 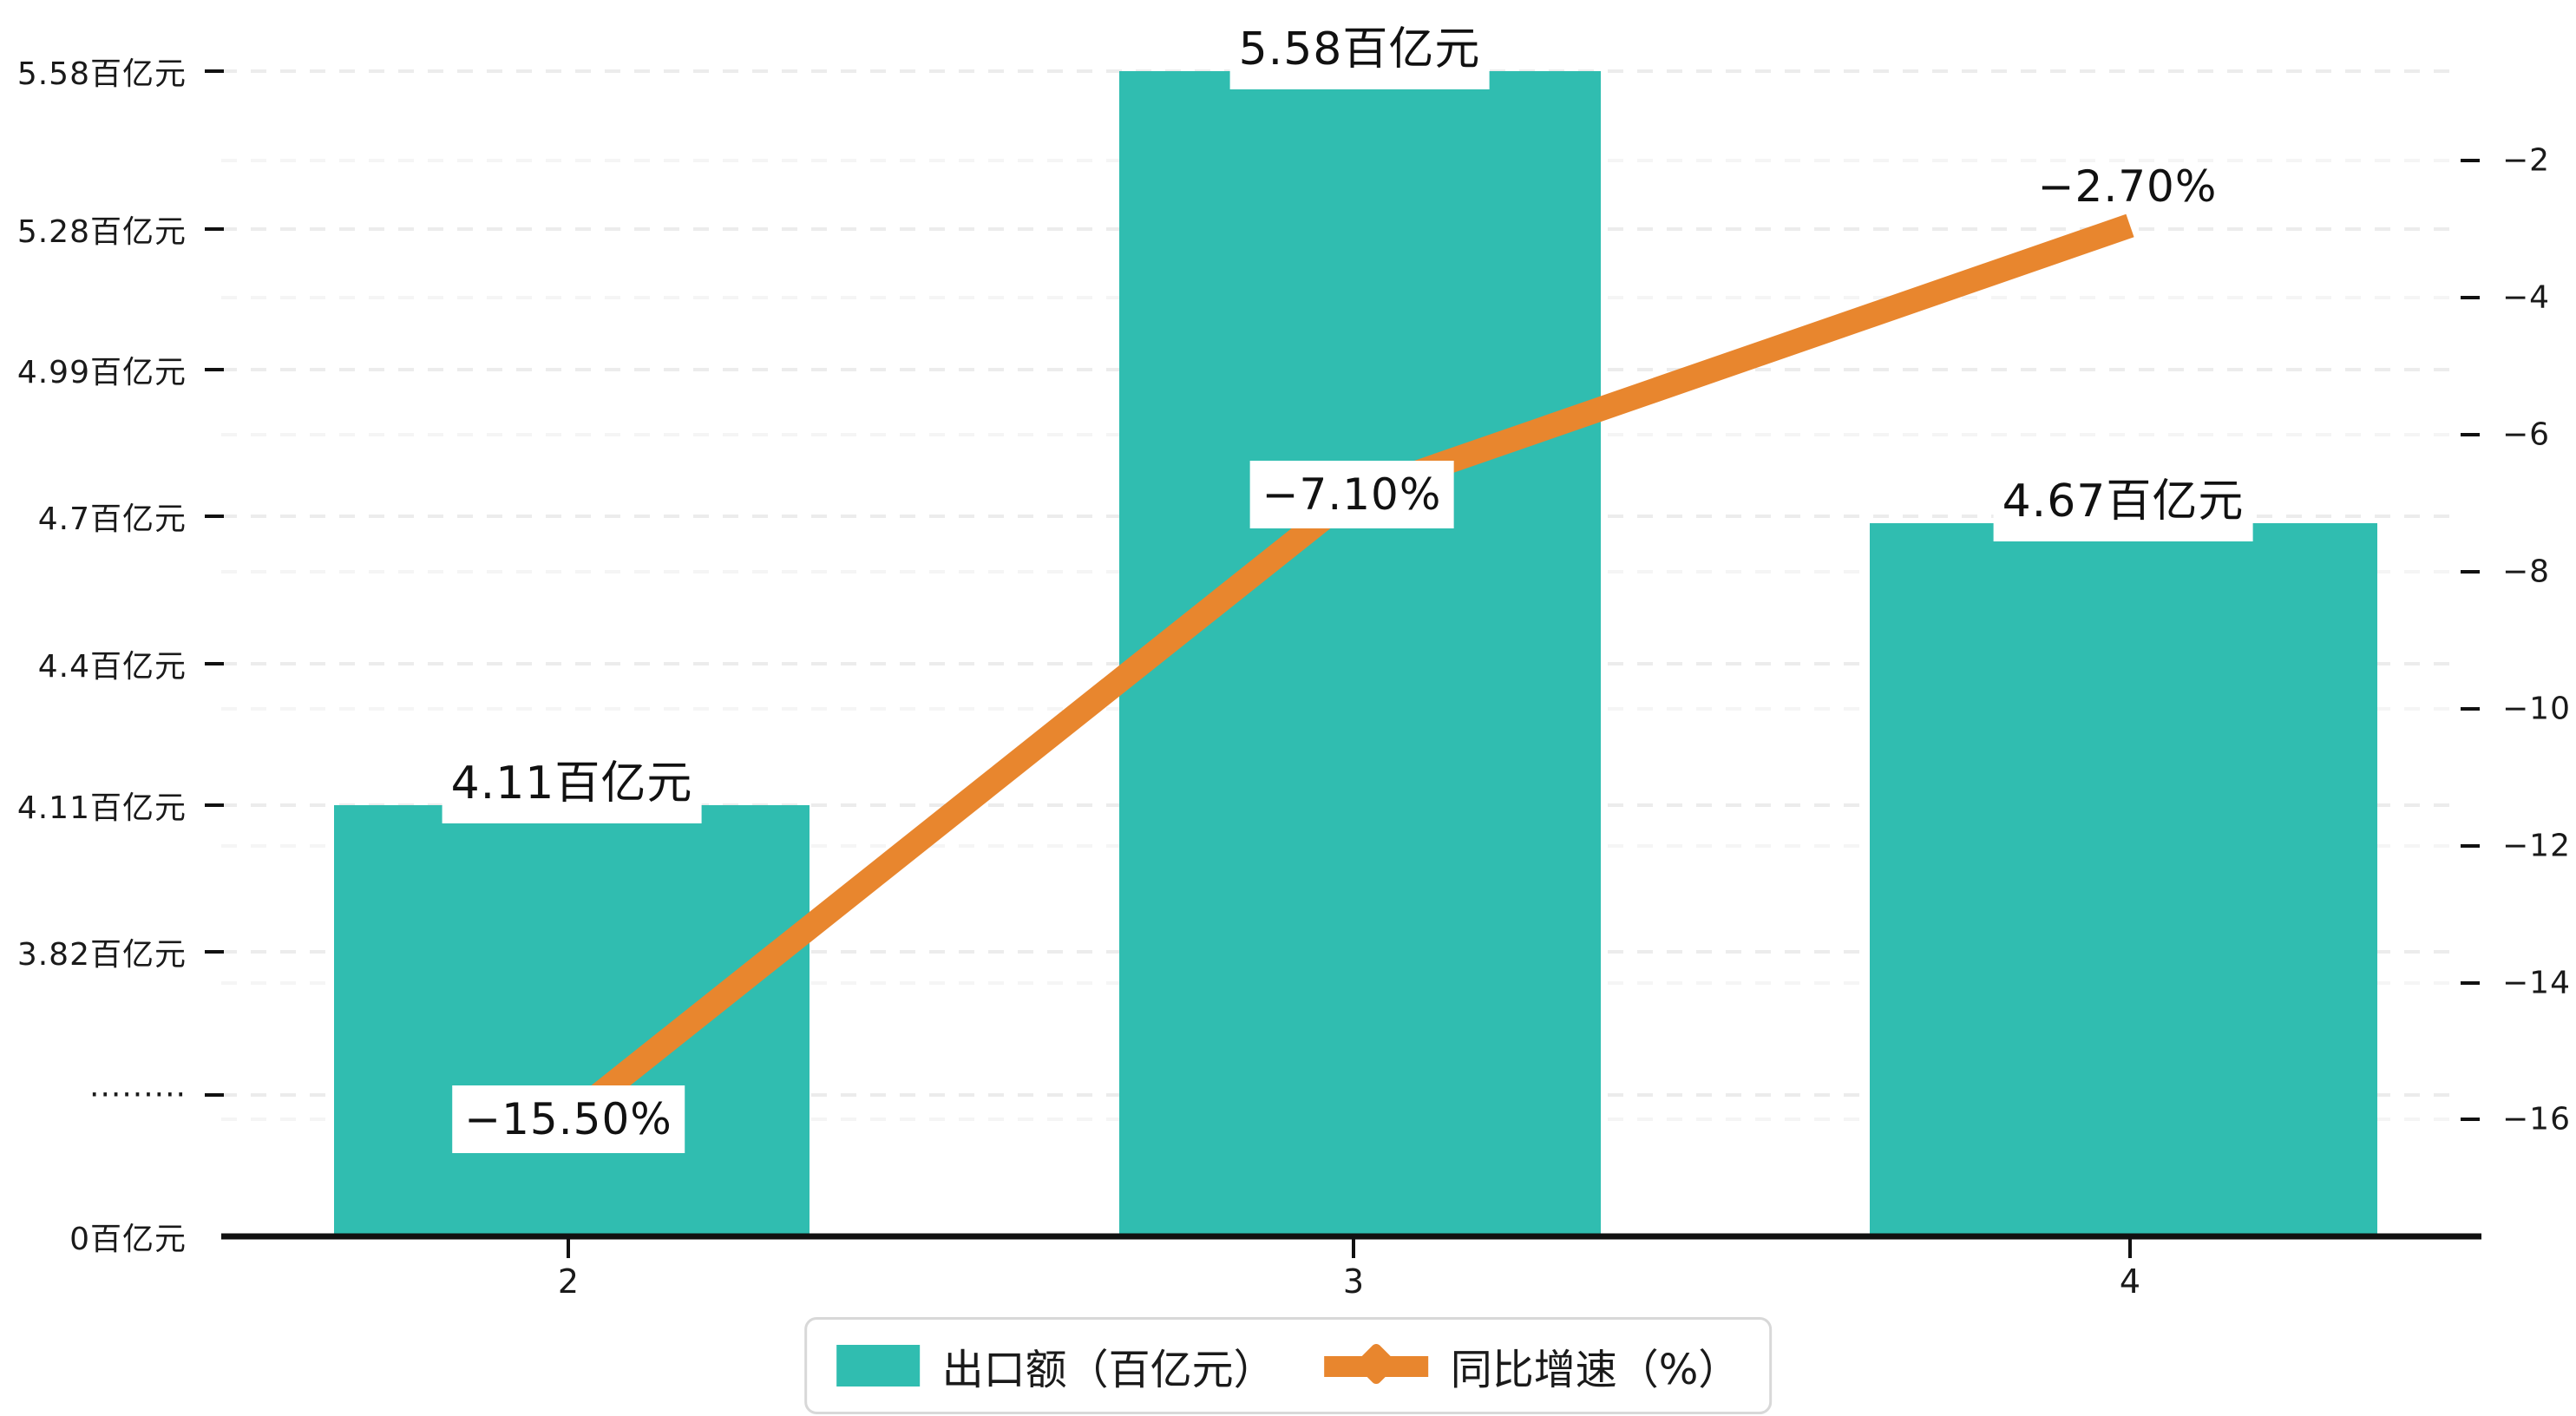 I want to click on y-axis-left-tick-label: 3.82百亿元, so click(x=101, y=955).